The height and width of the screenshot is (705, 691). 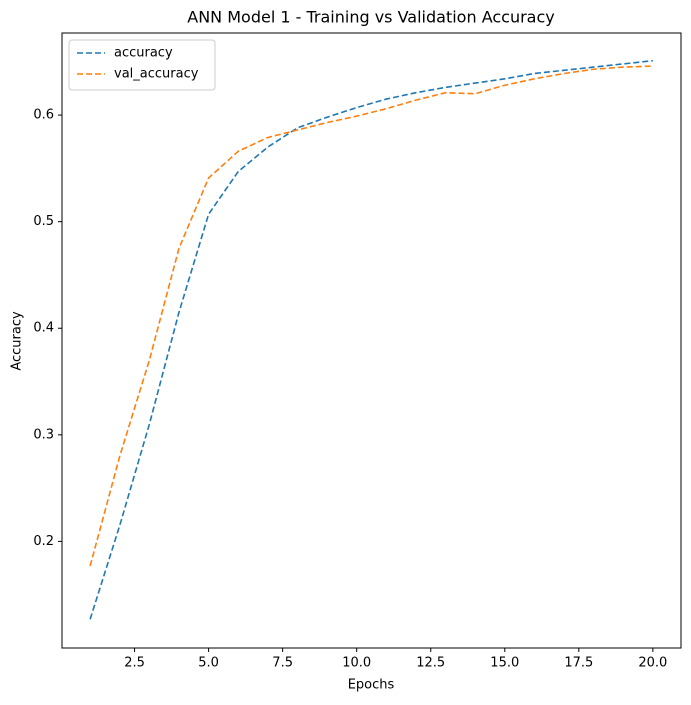 What do you see at coordinates (43, 541) in the screenshot?
I see `y-tick-label: 0.2` at bounding box center [43, 541].